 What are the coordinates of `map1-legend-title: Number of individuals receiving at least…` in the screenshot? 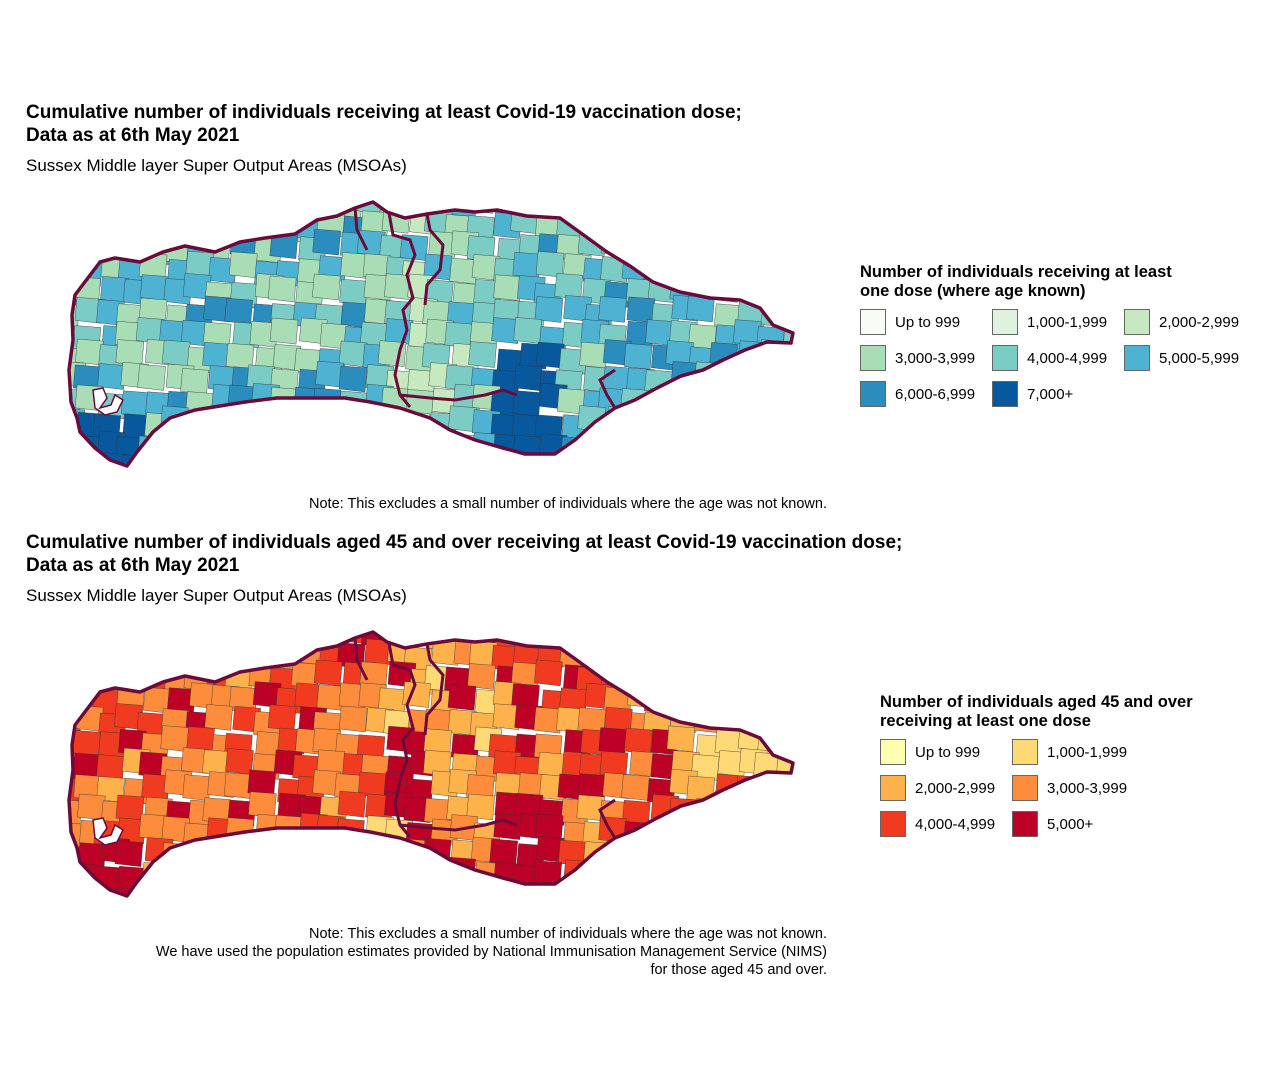 It's located at (1052, 282).